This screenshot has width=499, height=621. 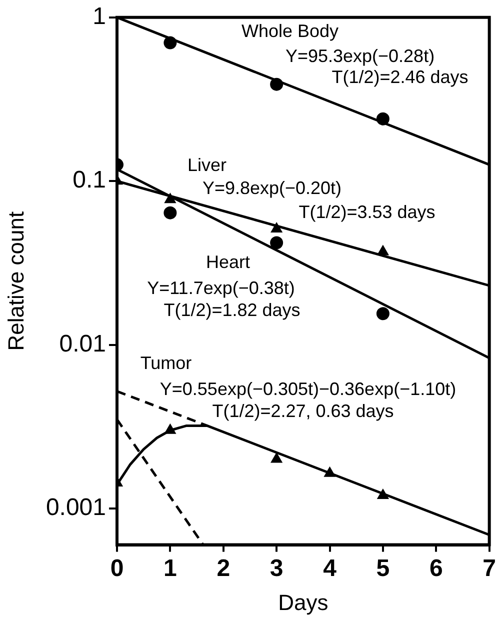 I want to click on annotation: Tumor, so click(x=166, y=362).